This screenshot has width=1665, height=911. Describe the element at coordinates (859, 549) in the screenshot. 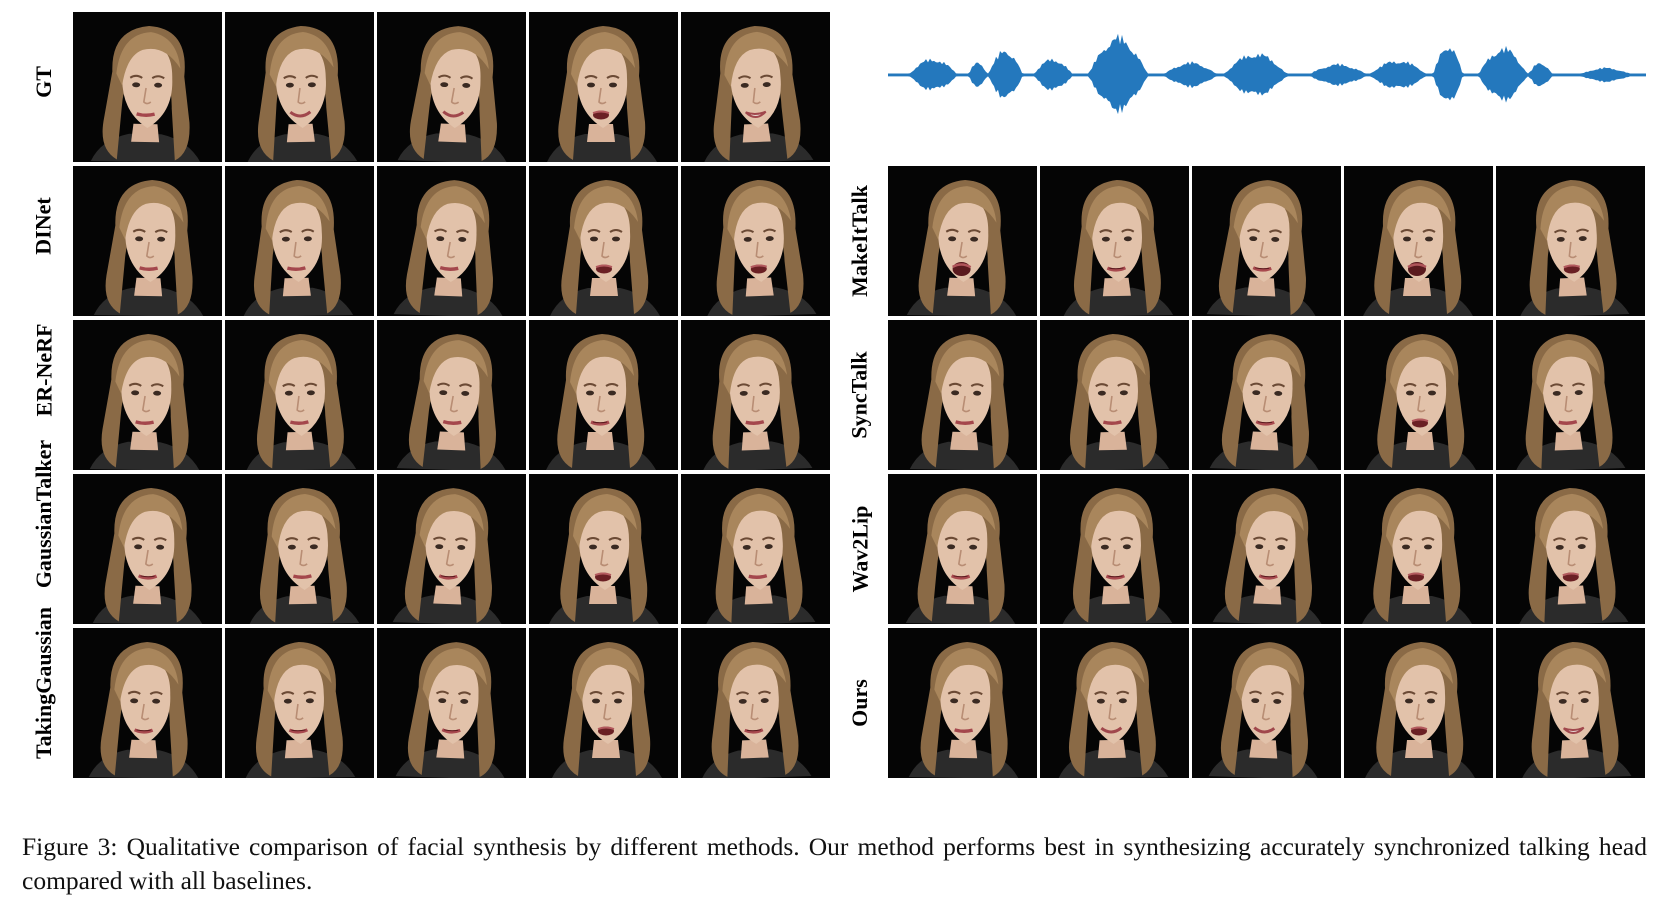

I see `row-label-wav2lip: Wav2Lip` at that location.